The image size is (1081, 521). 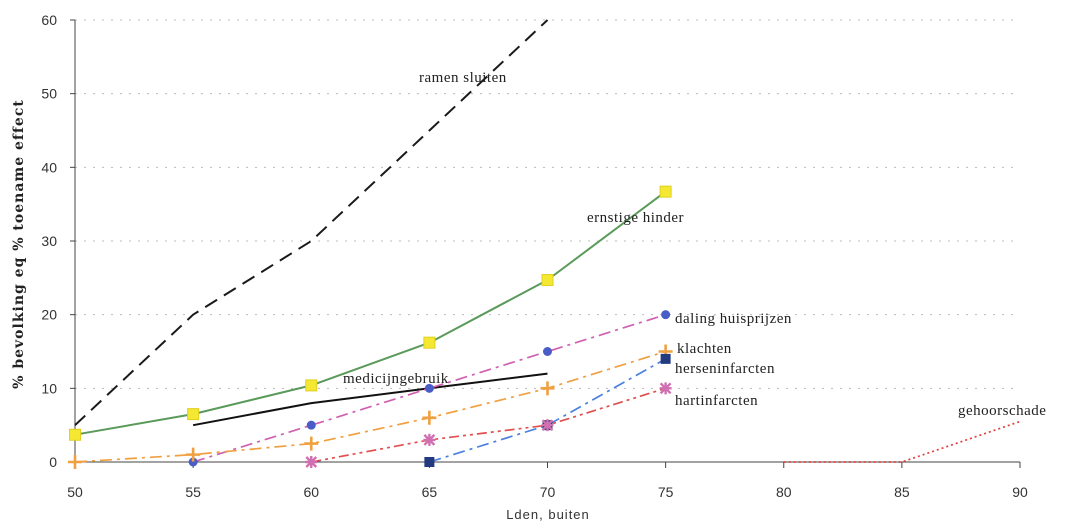 I want to click on hartinfarcten-line, so click(x=488, y=425).